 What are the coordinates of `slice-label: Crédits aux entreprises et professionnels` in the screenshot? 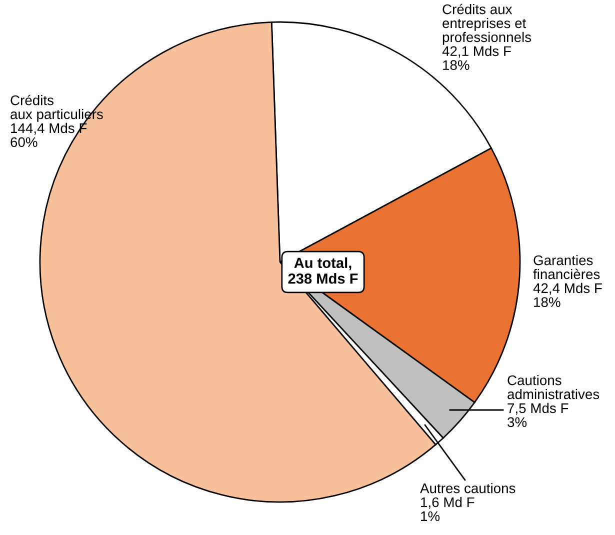 It's located at (487, 24).